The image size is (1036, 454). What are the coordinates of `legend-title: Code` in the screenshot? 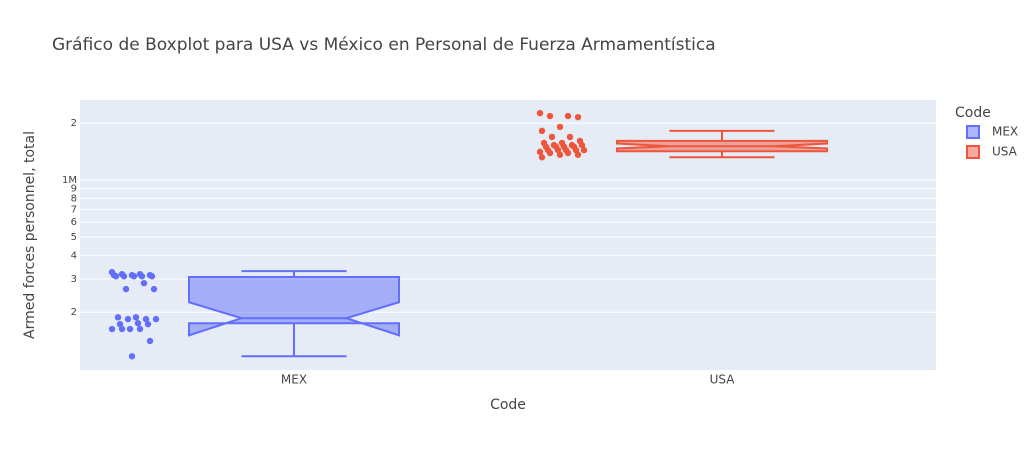 It's located at (973, 113).